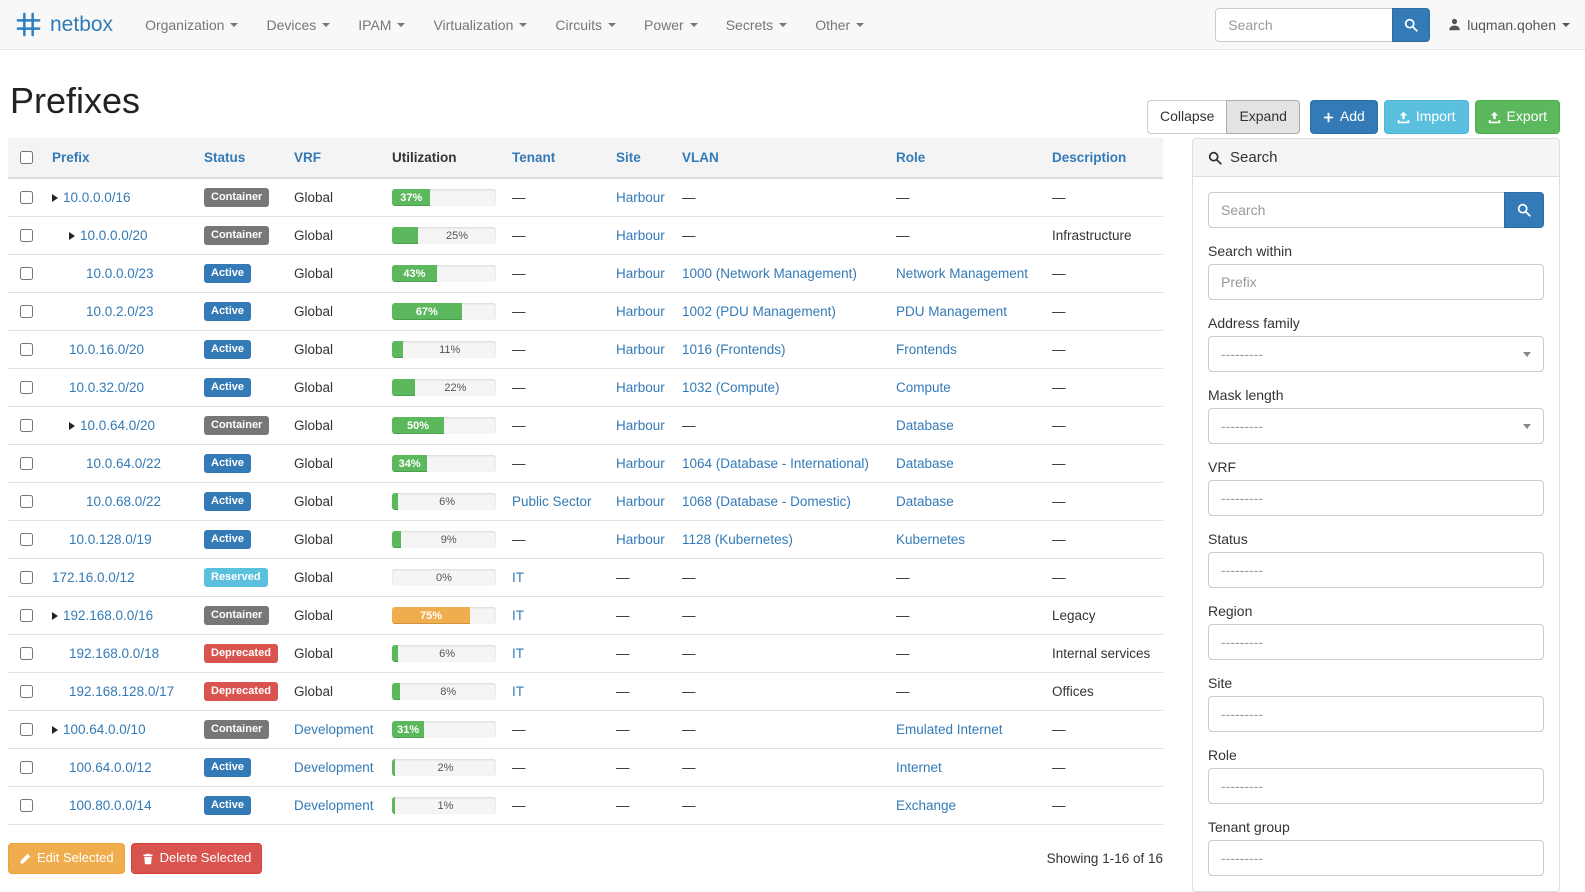  What do you see at coordinates (120, 273) in the screenshot?
I see `prefix-link: 10.0.0.0/23` at bounding box center [120, 273].